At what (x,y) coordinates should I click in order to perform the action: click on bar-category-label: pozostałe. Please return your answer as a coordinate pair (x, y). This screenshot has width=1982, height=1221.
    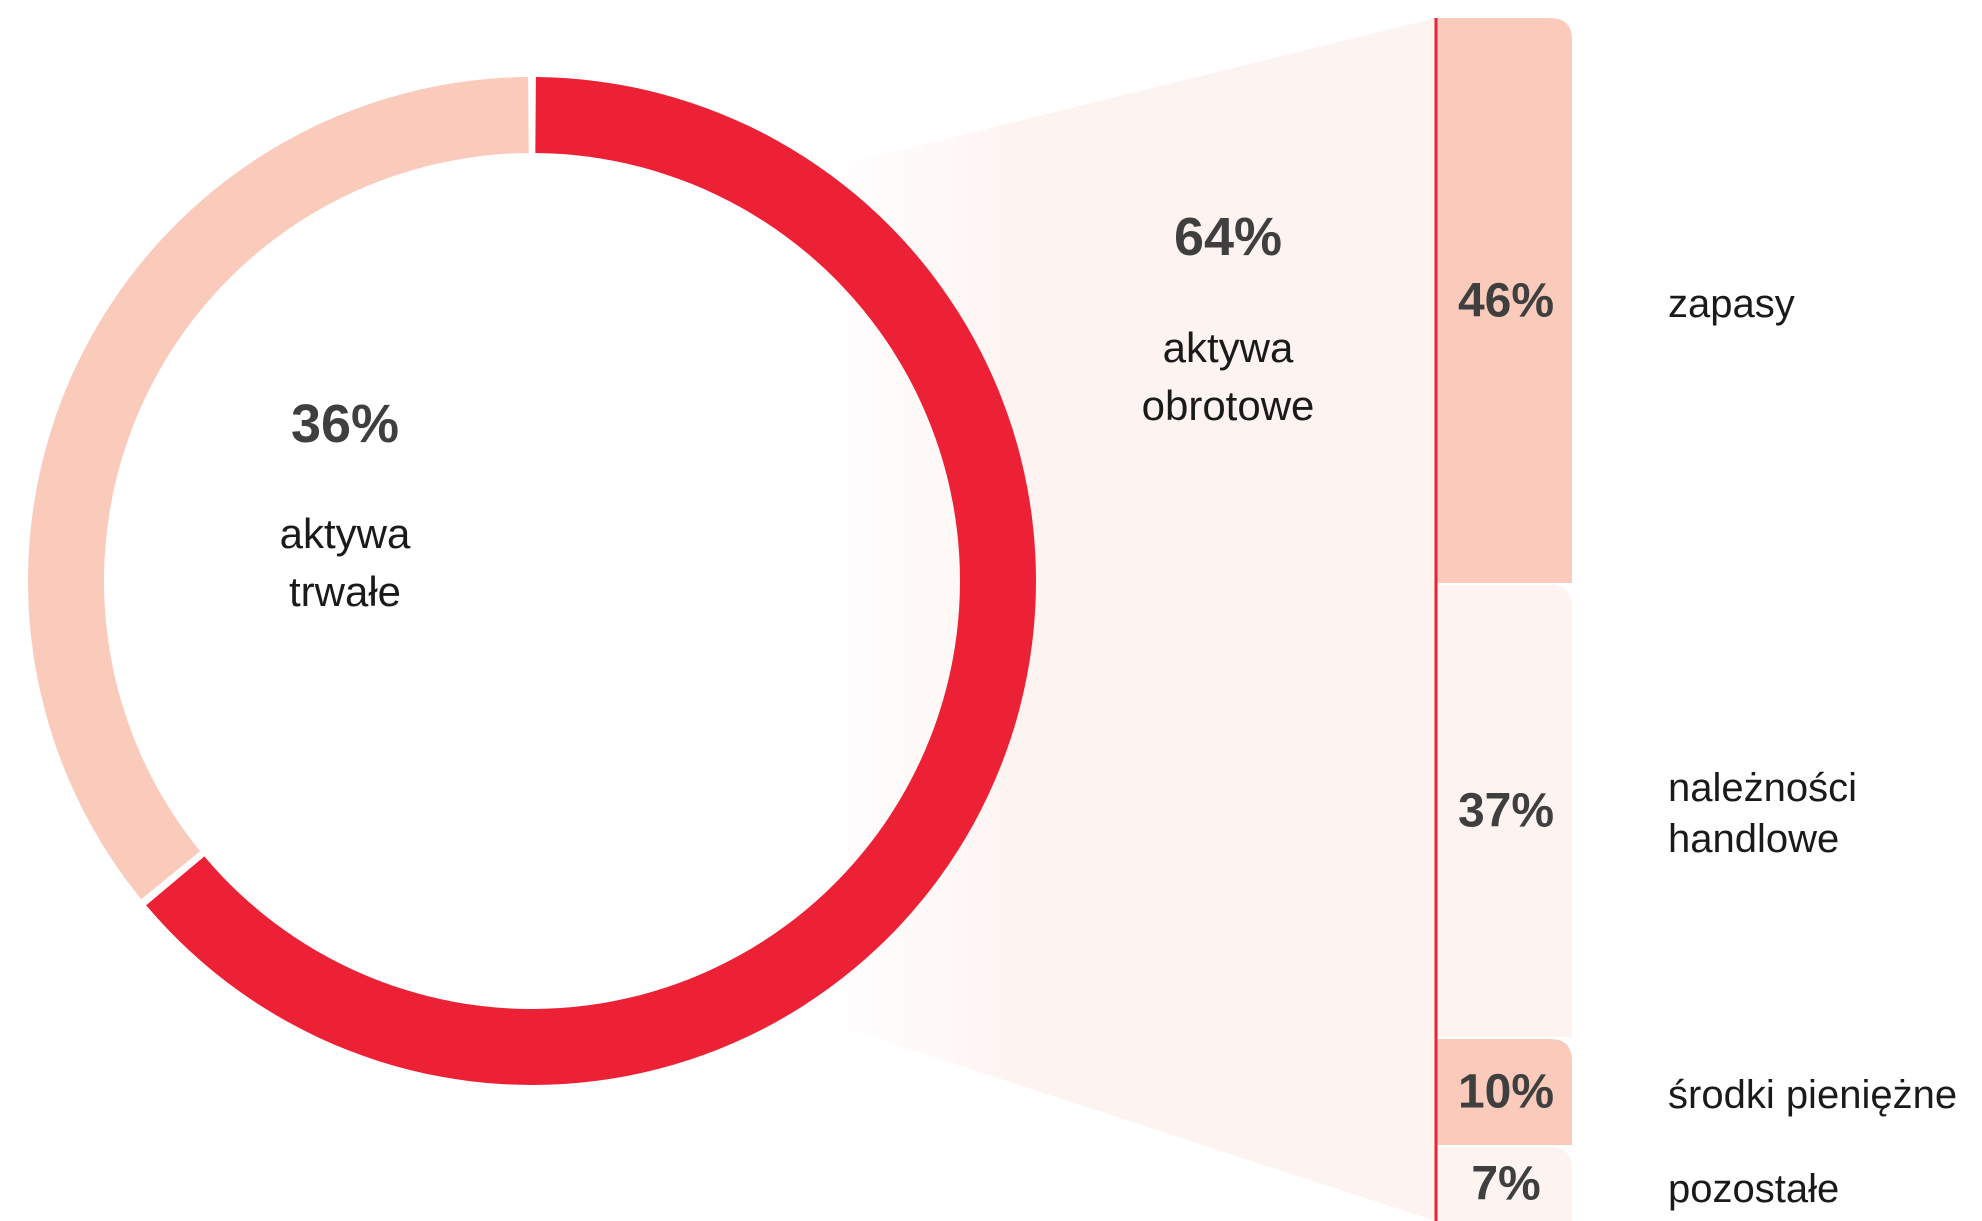
    Looking at the image, I should click on (1753, 1189).